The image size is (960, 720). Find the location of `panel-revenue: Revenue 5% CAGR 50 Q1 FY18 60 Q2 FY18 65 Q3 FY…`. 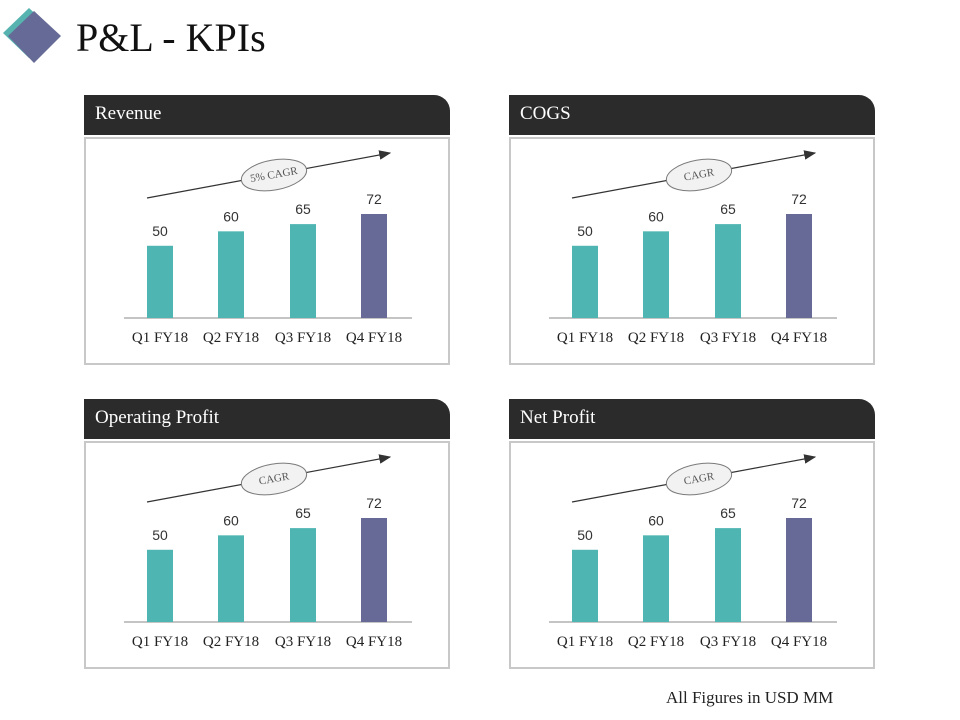

panel-revenue: Revenue 5% CAGR 50 Q1 FY18 60 Q2 FY18 65 Q3 FY… is located at coordinates (267, 230).